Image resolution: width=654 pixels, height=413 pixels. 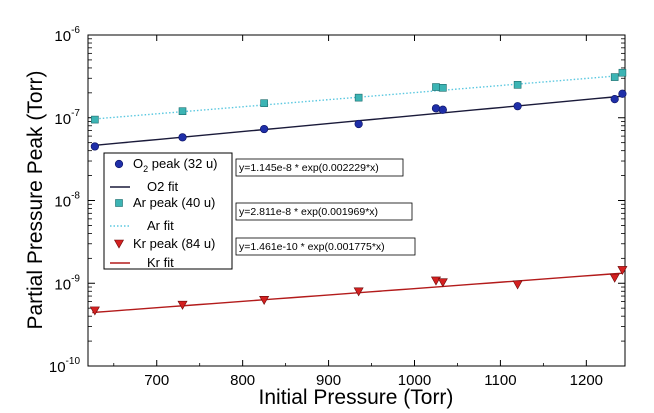 I want to click on x-tick-label: 800, so click(x=242, y=380).